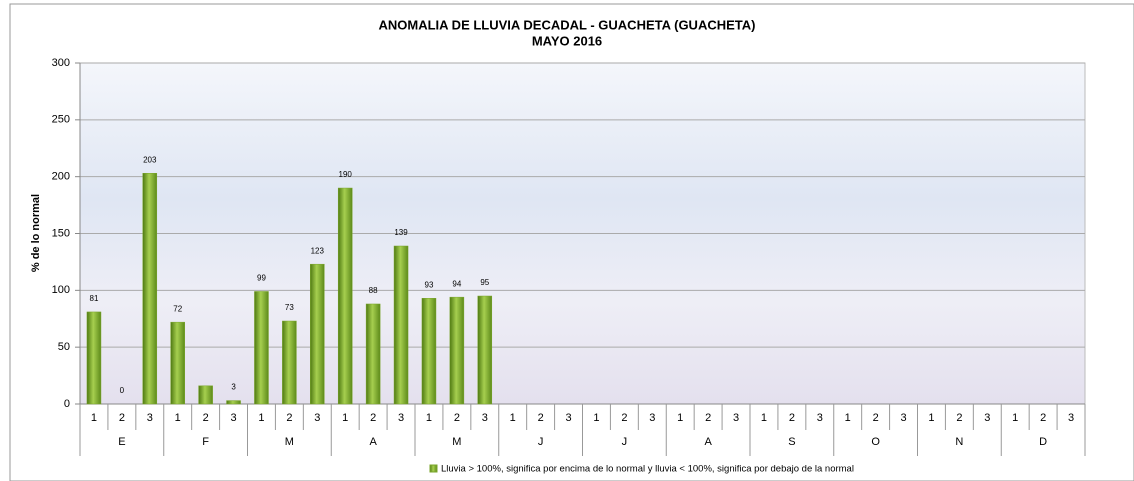 This screenshot has width=1134, height=481. What do you see at coordinates (401, 232) in the screenshot?
I see `data-label: 139` at bounding box center [401, 232].